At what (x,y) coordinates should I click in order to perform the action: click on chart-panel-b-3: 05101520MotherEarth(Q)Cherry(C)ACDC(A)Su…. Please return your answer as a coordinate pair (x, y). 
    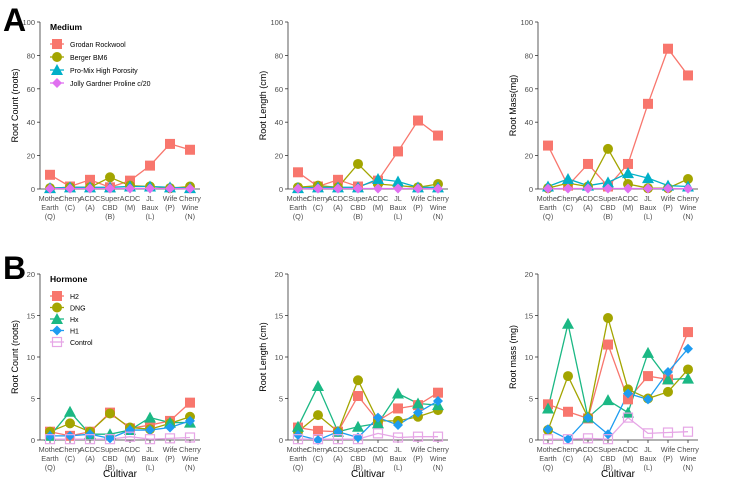
    Looking at the image, I should click on (603, 375).